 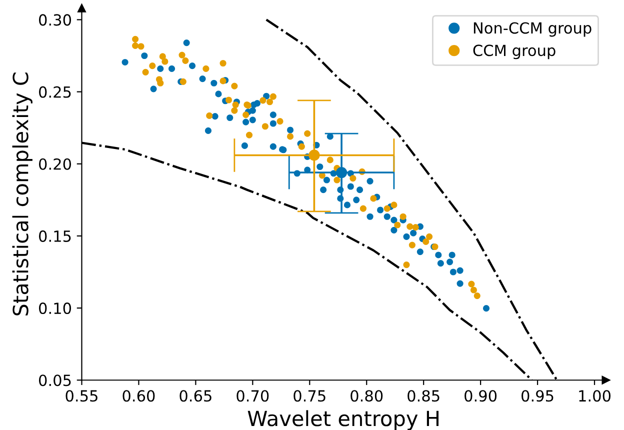 I want to click on y-tick-label: 0.05, so click(x=55, y=380).